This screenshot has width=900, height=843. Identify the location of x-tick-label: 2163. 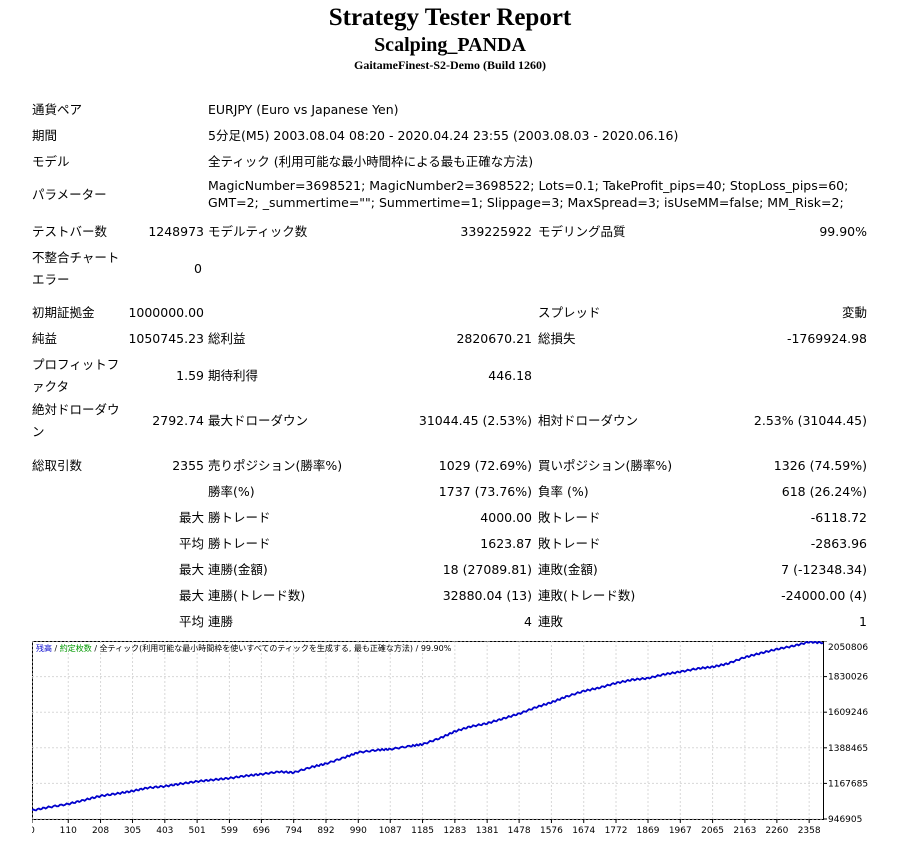
(744, 831).